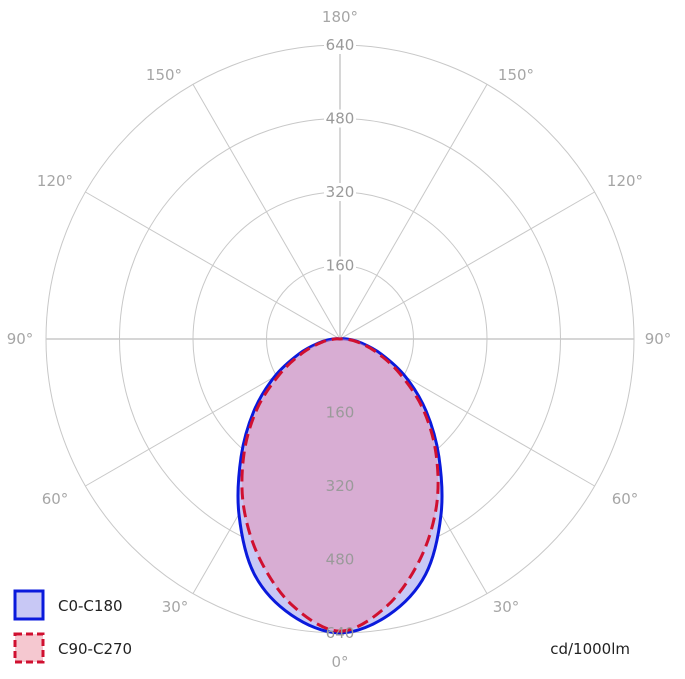 The image size is (685, 679). I want to click on radial-tick-320-top: 320, so click(340, 192).